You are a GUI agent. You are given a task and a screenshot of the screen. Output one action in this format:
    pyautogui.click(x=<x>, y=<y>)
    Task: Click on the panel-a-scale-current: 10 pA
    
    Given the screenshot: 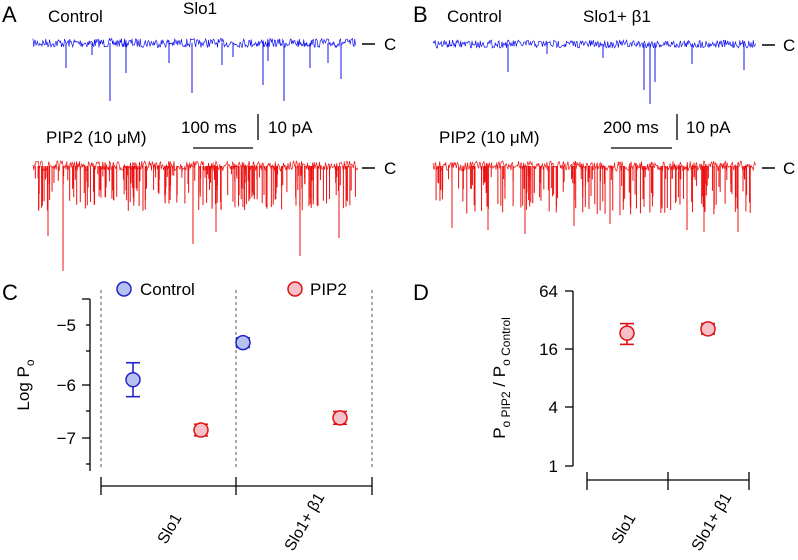 What is the action you would take?
    pyautogui.click(x=290, y=127)
    